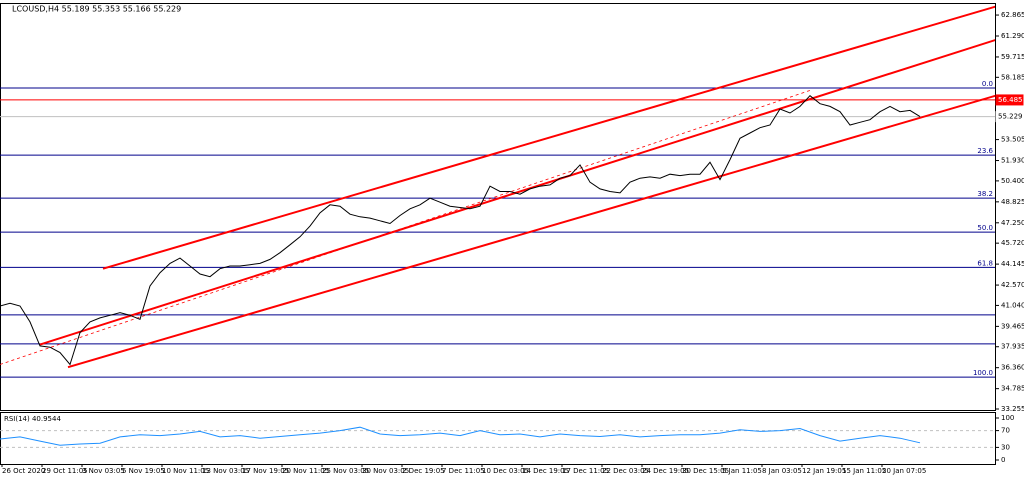 The image size is (1024, 477). What do you see at coordinates (385, 471) in the screenshot?
I see `x-tick-label: 30 Nov 03:05` at bounding box center [385, 471].